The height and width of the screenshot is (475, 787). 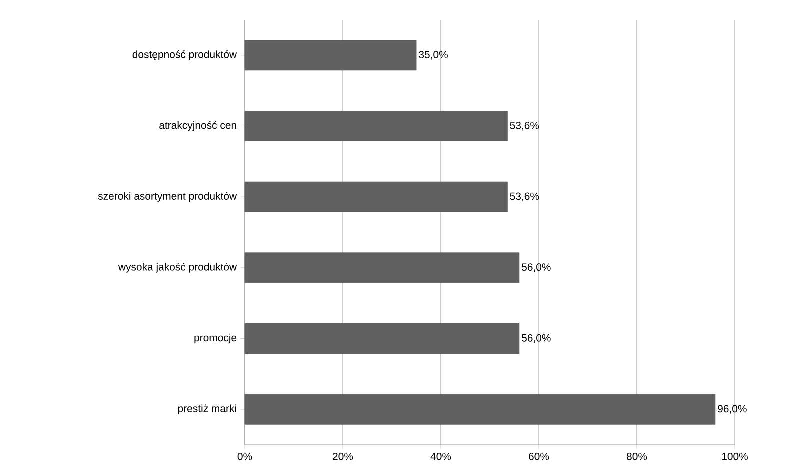 I want to click on x-tick-label: 20%, so click(x=343, y=456).